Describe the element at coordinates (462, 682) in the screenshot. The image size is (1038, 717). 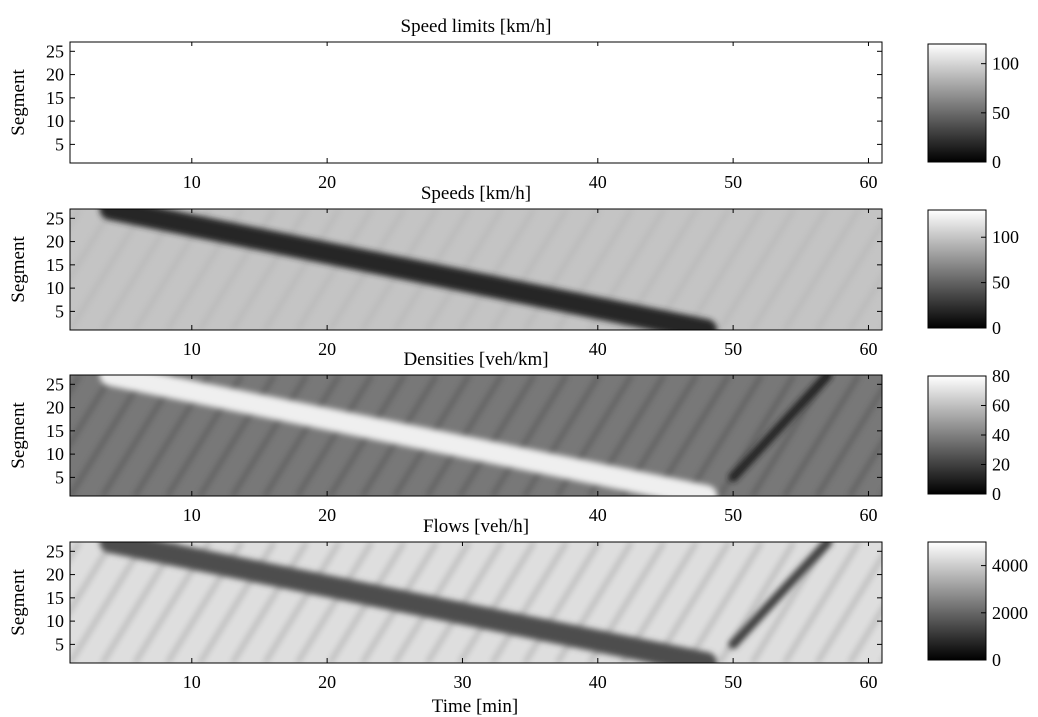
I see `x-tick-label: 30` at that location.